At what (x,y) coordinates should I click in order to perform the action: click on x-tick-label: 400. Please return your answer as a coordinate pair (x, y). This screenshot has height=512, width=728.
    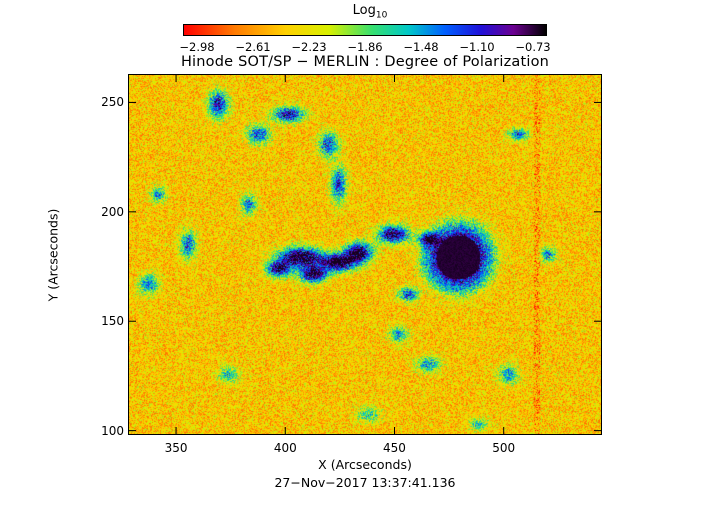
    Looking at the image, I should click on (285, 448).